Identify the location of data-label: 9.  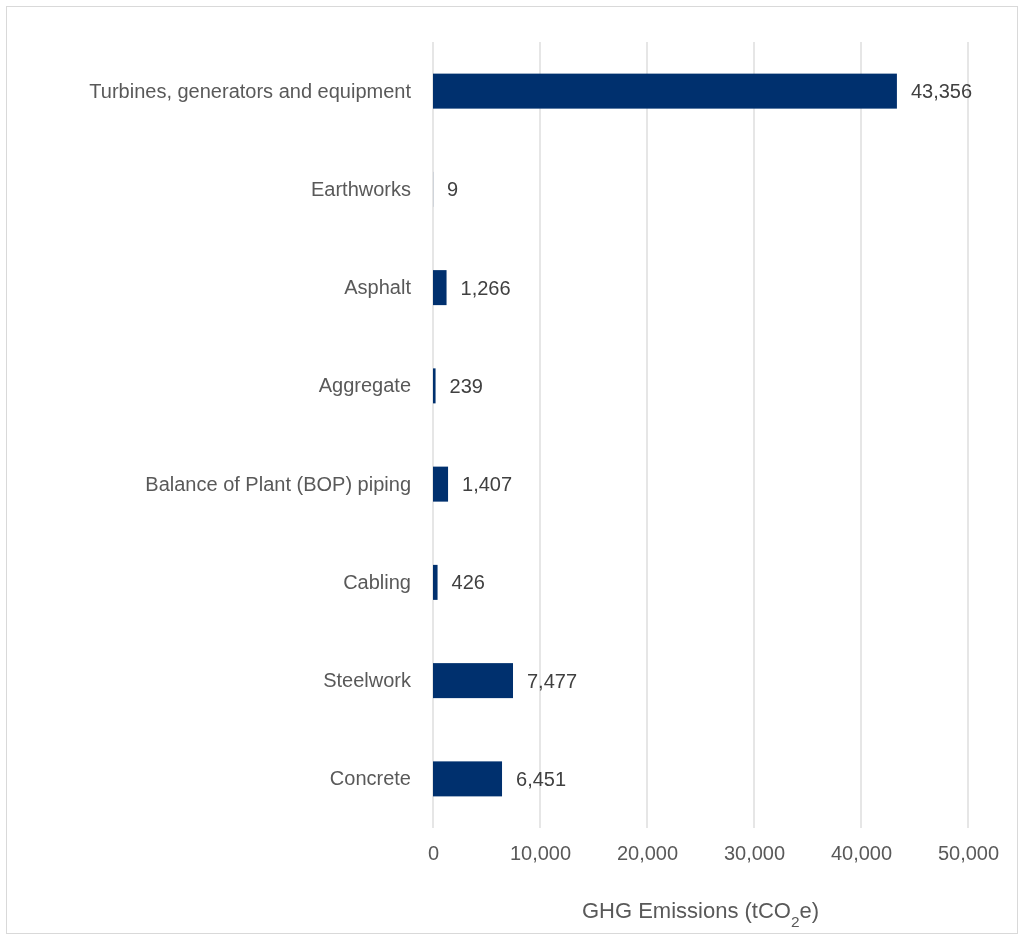
(453, 189).